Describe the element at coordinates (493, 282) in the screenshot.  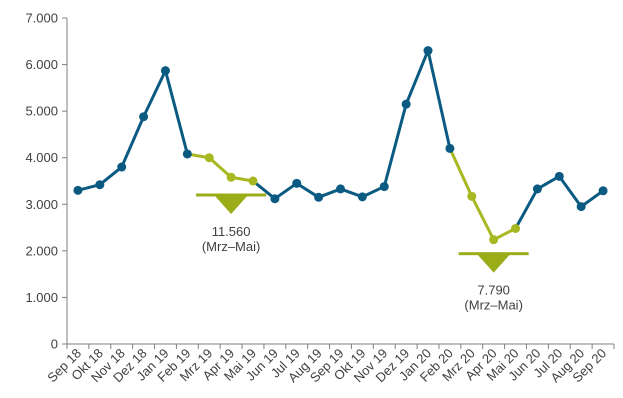
I see `annotation: 7.790(Mrz–Mai)` at that location.